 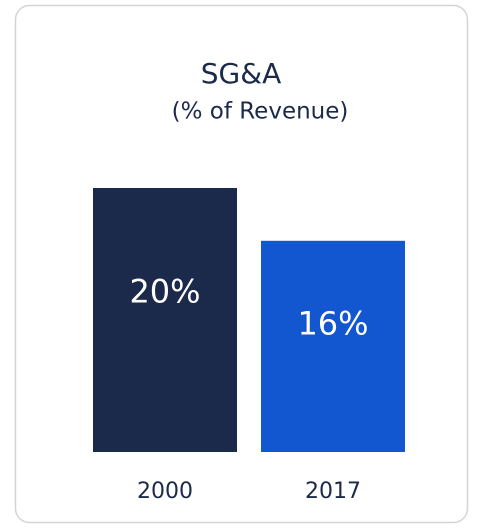 What do you see at coordinates (164, 292) in the screenshot?
I see `value-label: 20%` at bounding box center [164, 292].